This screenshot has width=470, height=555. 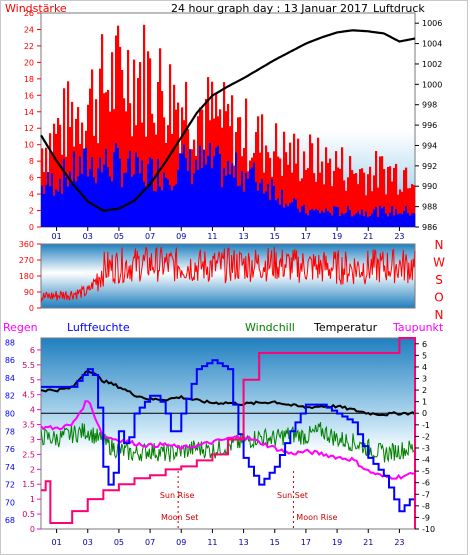 I want to click on rain-tick-label: 3.5, so click(x=28, y=425).